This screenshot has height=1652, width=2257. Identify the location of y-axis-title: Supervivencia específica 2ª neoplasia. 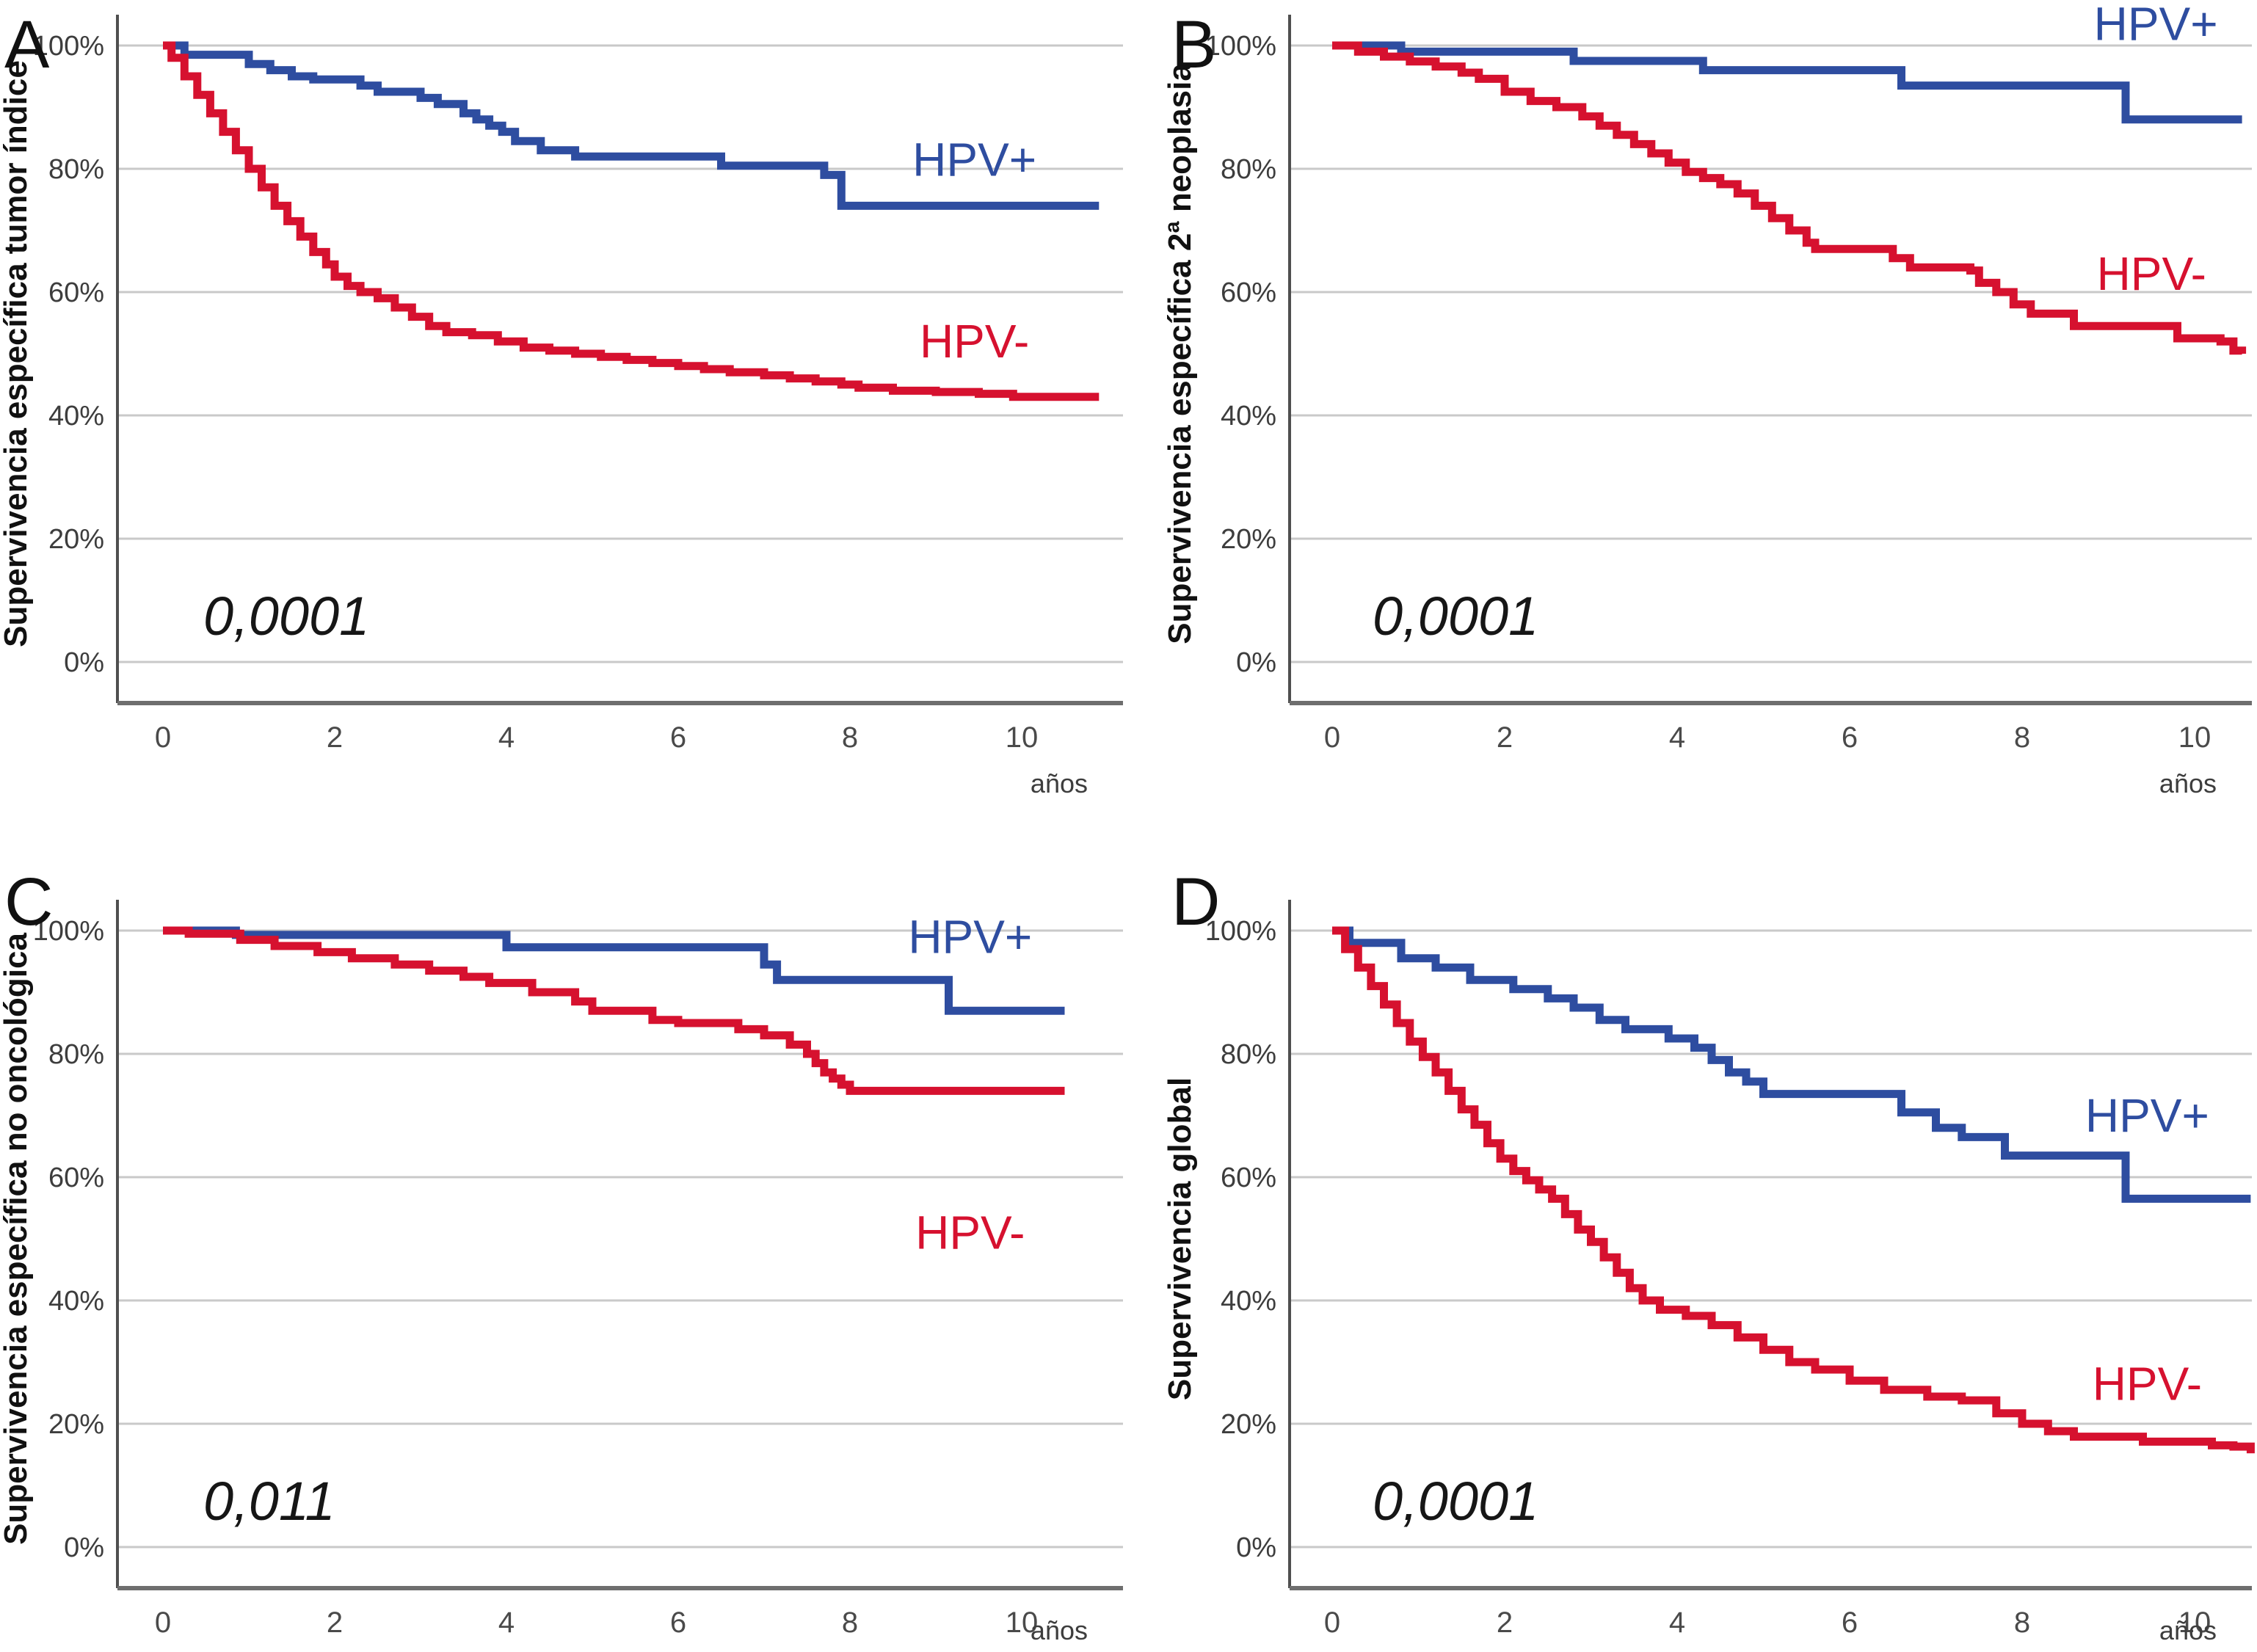
(1180, 353).